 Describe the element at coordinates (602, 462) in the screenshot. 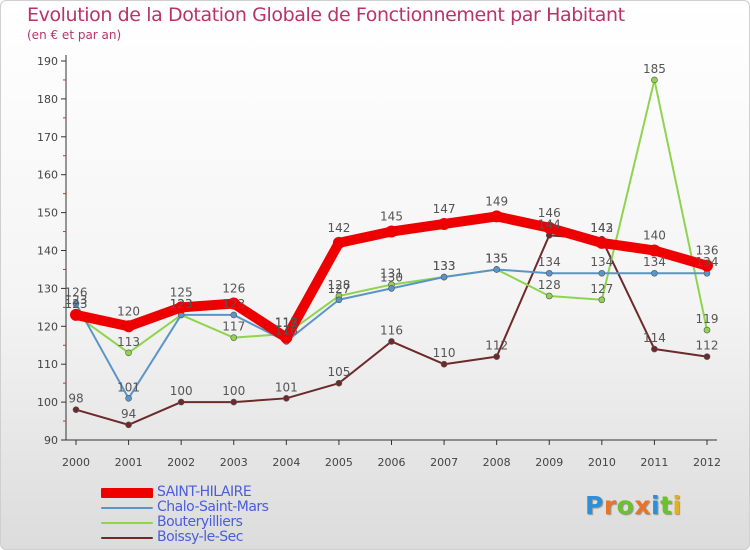

I see `x-tick-label: 2010` at that location.